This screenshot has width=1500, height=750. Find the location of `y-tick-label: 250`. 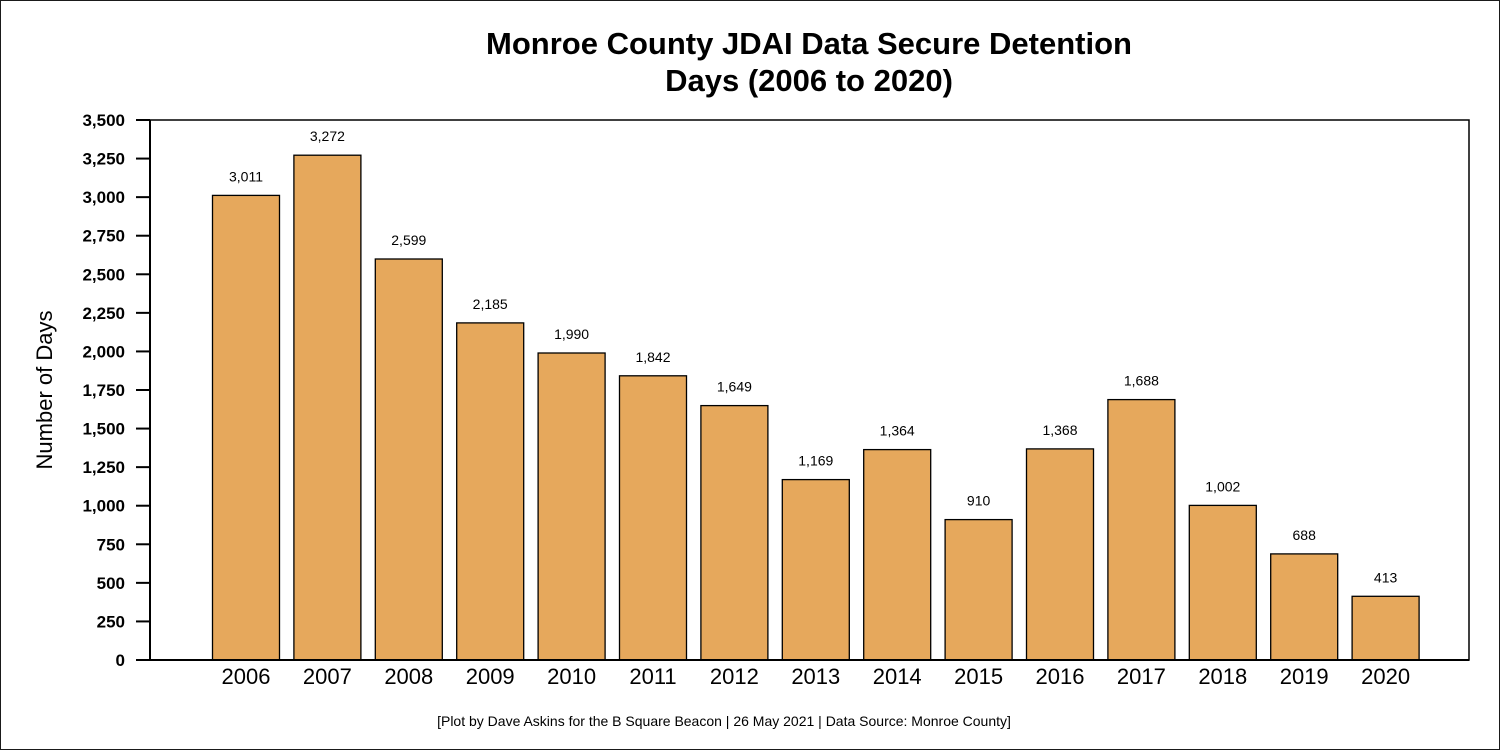

y-tick-label: 250 is located at coordinates (111, 621).